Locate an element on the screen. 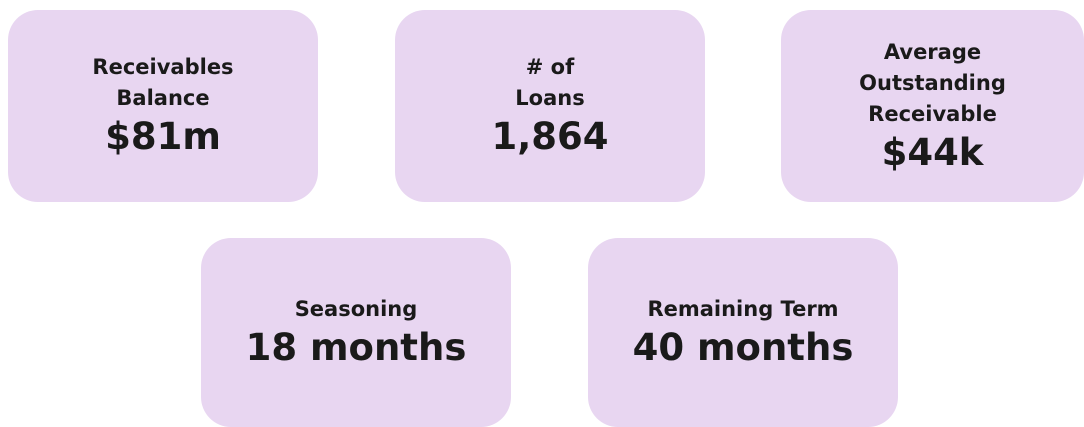 This screenshot has width=1084, height=427. kpi-label: Loans is located at coordinates (550, 98).